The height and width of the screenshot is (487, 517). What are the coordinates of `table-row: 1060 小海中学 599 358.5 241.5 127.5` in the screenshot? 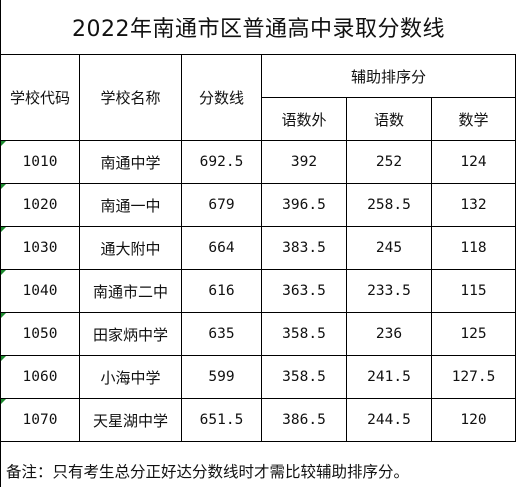 It's located at (258, 377).